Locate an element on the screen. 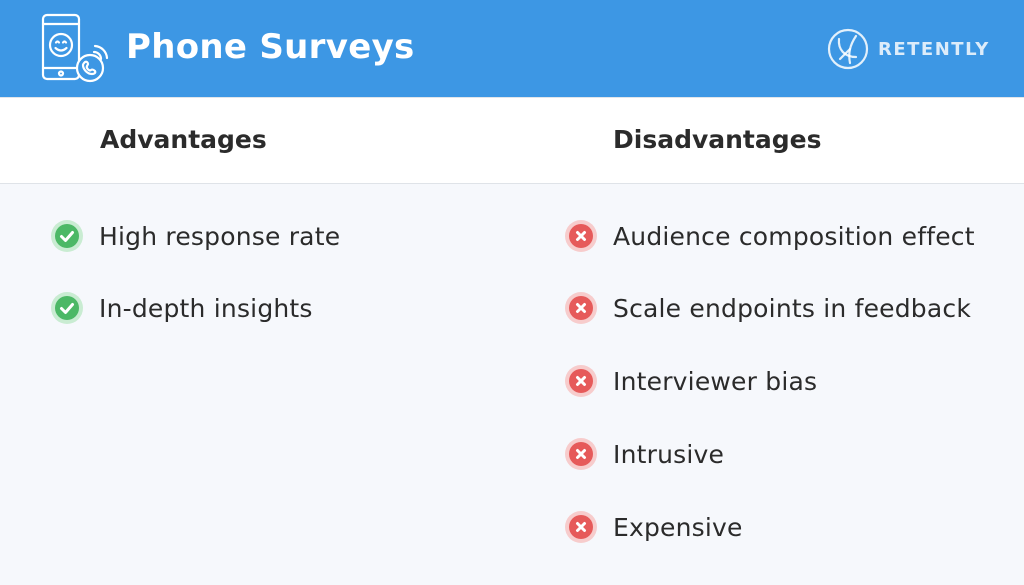  advantage-item: High response rate is located at coordinates (195, 236).